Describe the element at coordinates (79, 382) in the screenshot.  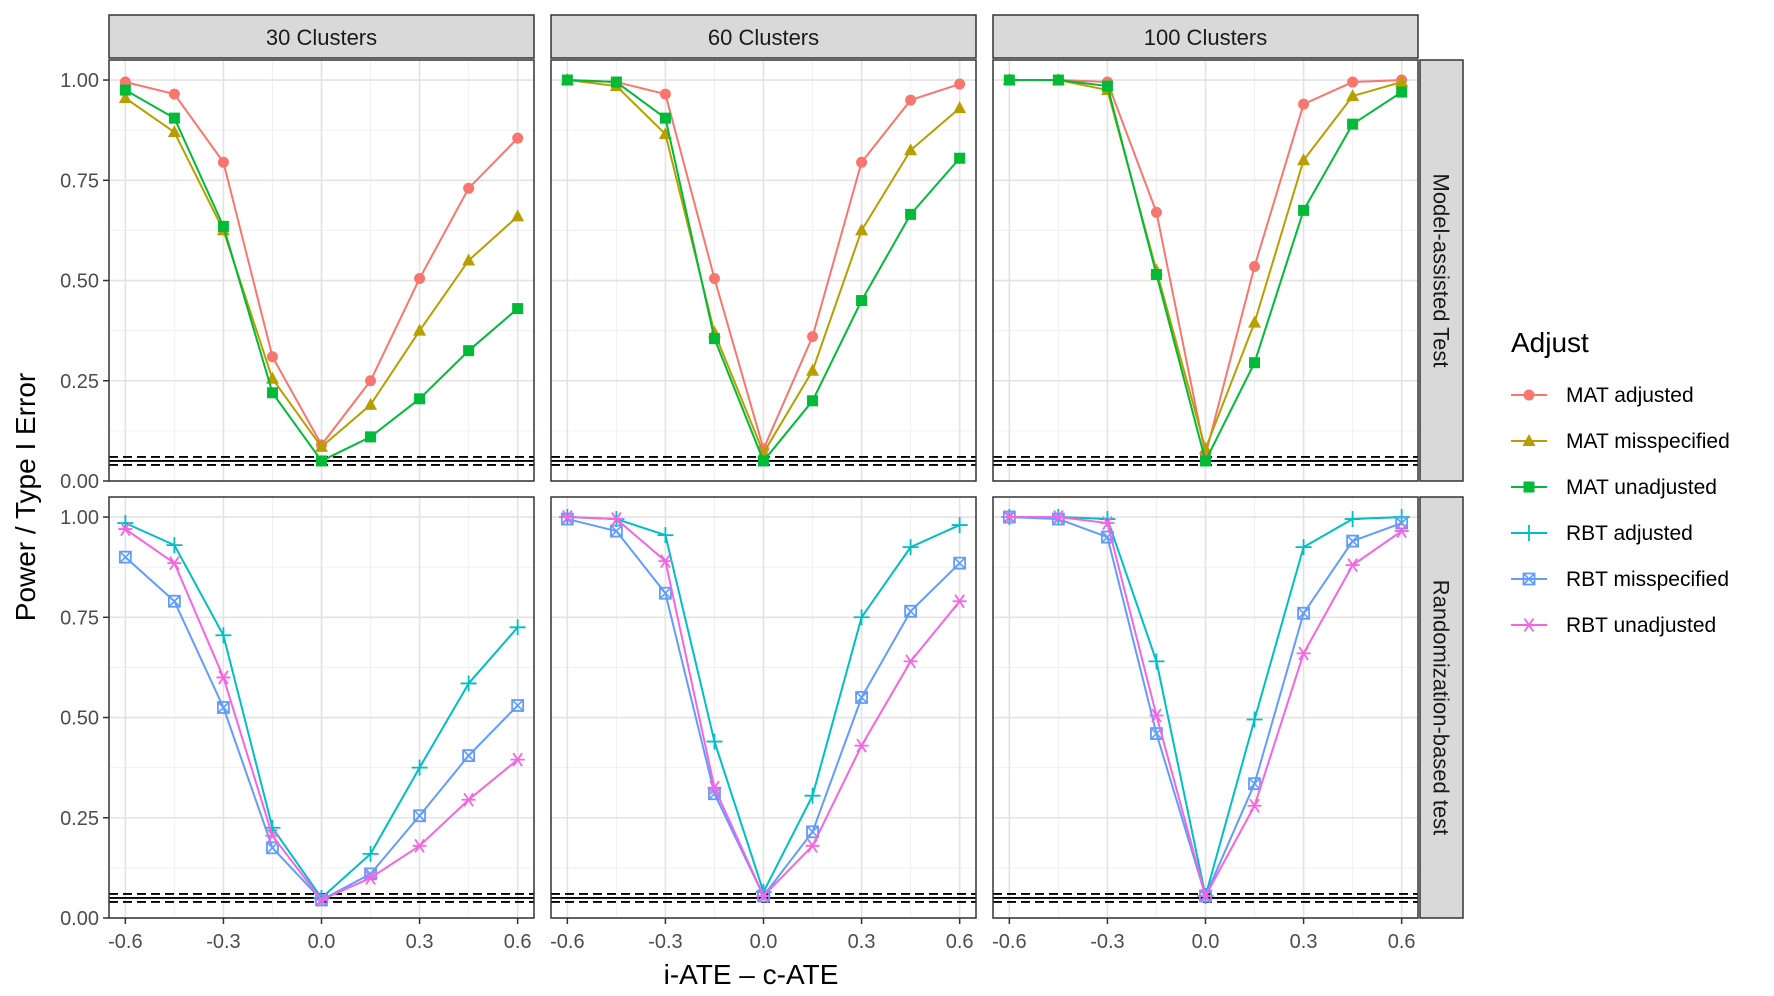
I see `y-tick-label: 0.25` at that location.